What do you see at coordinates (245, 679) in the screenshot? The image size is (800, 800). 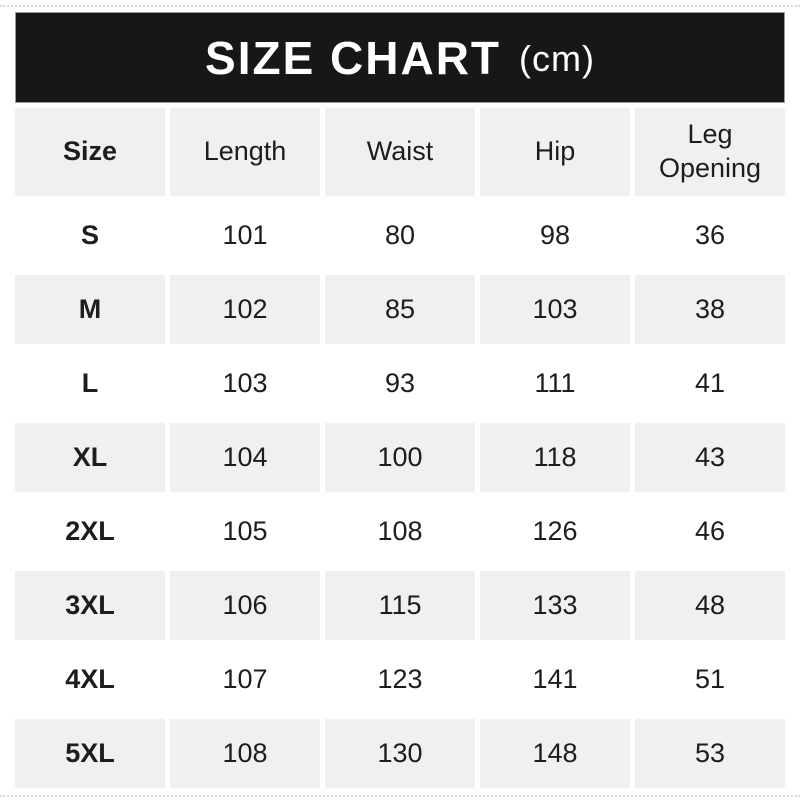 I see `length-cell: 107` at bounding box center [245, 679].